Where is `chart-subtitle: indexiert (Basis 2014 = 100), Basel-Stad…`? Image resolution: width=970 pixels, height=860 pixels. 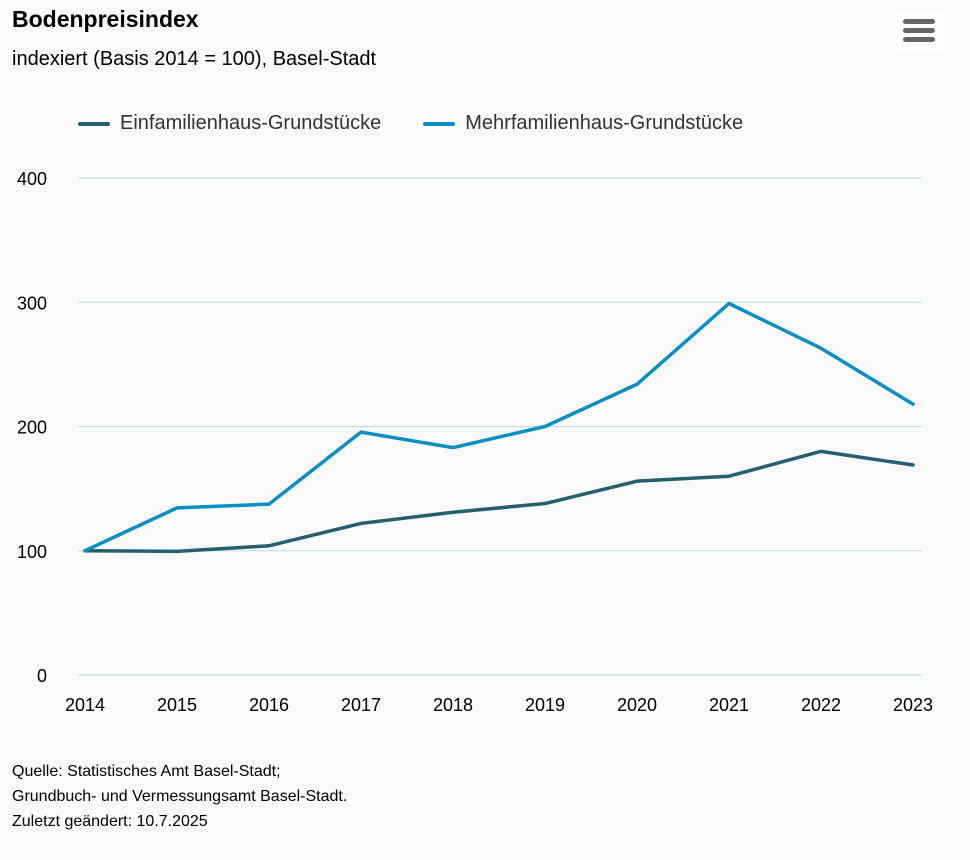
chart-subtitle: indexiert (Basis 2014 = 100), Basel-Stad… is located at coordinates (194, 59).